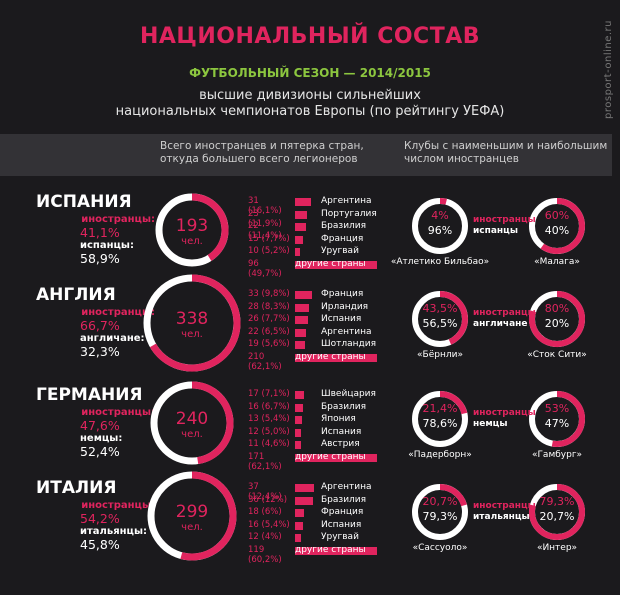  Describe the element at coordinates (269, 306) in the screenshot. I see `origin-count: 28 (8,3%)` at that location.